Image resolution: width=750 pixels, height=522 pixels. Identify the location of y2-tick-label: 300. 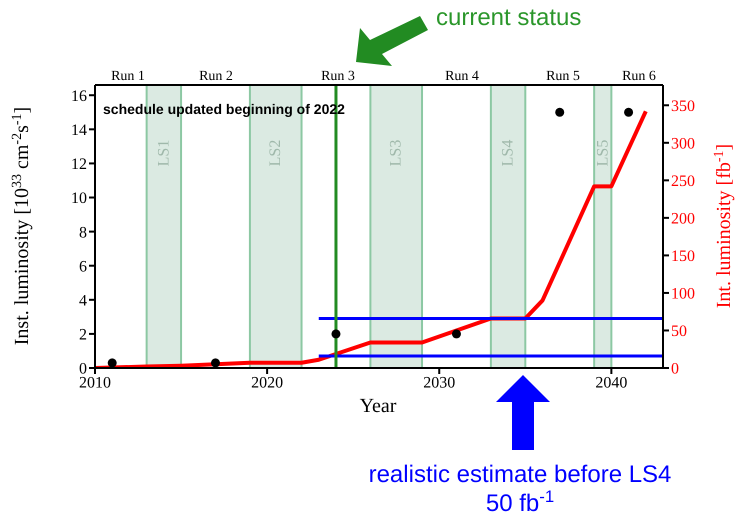
(683, 143).